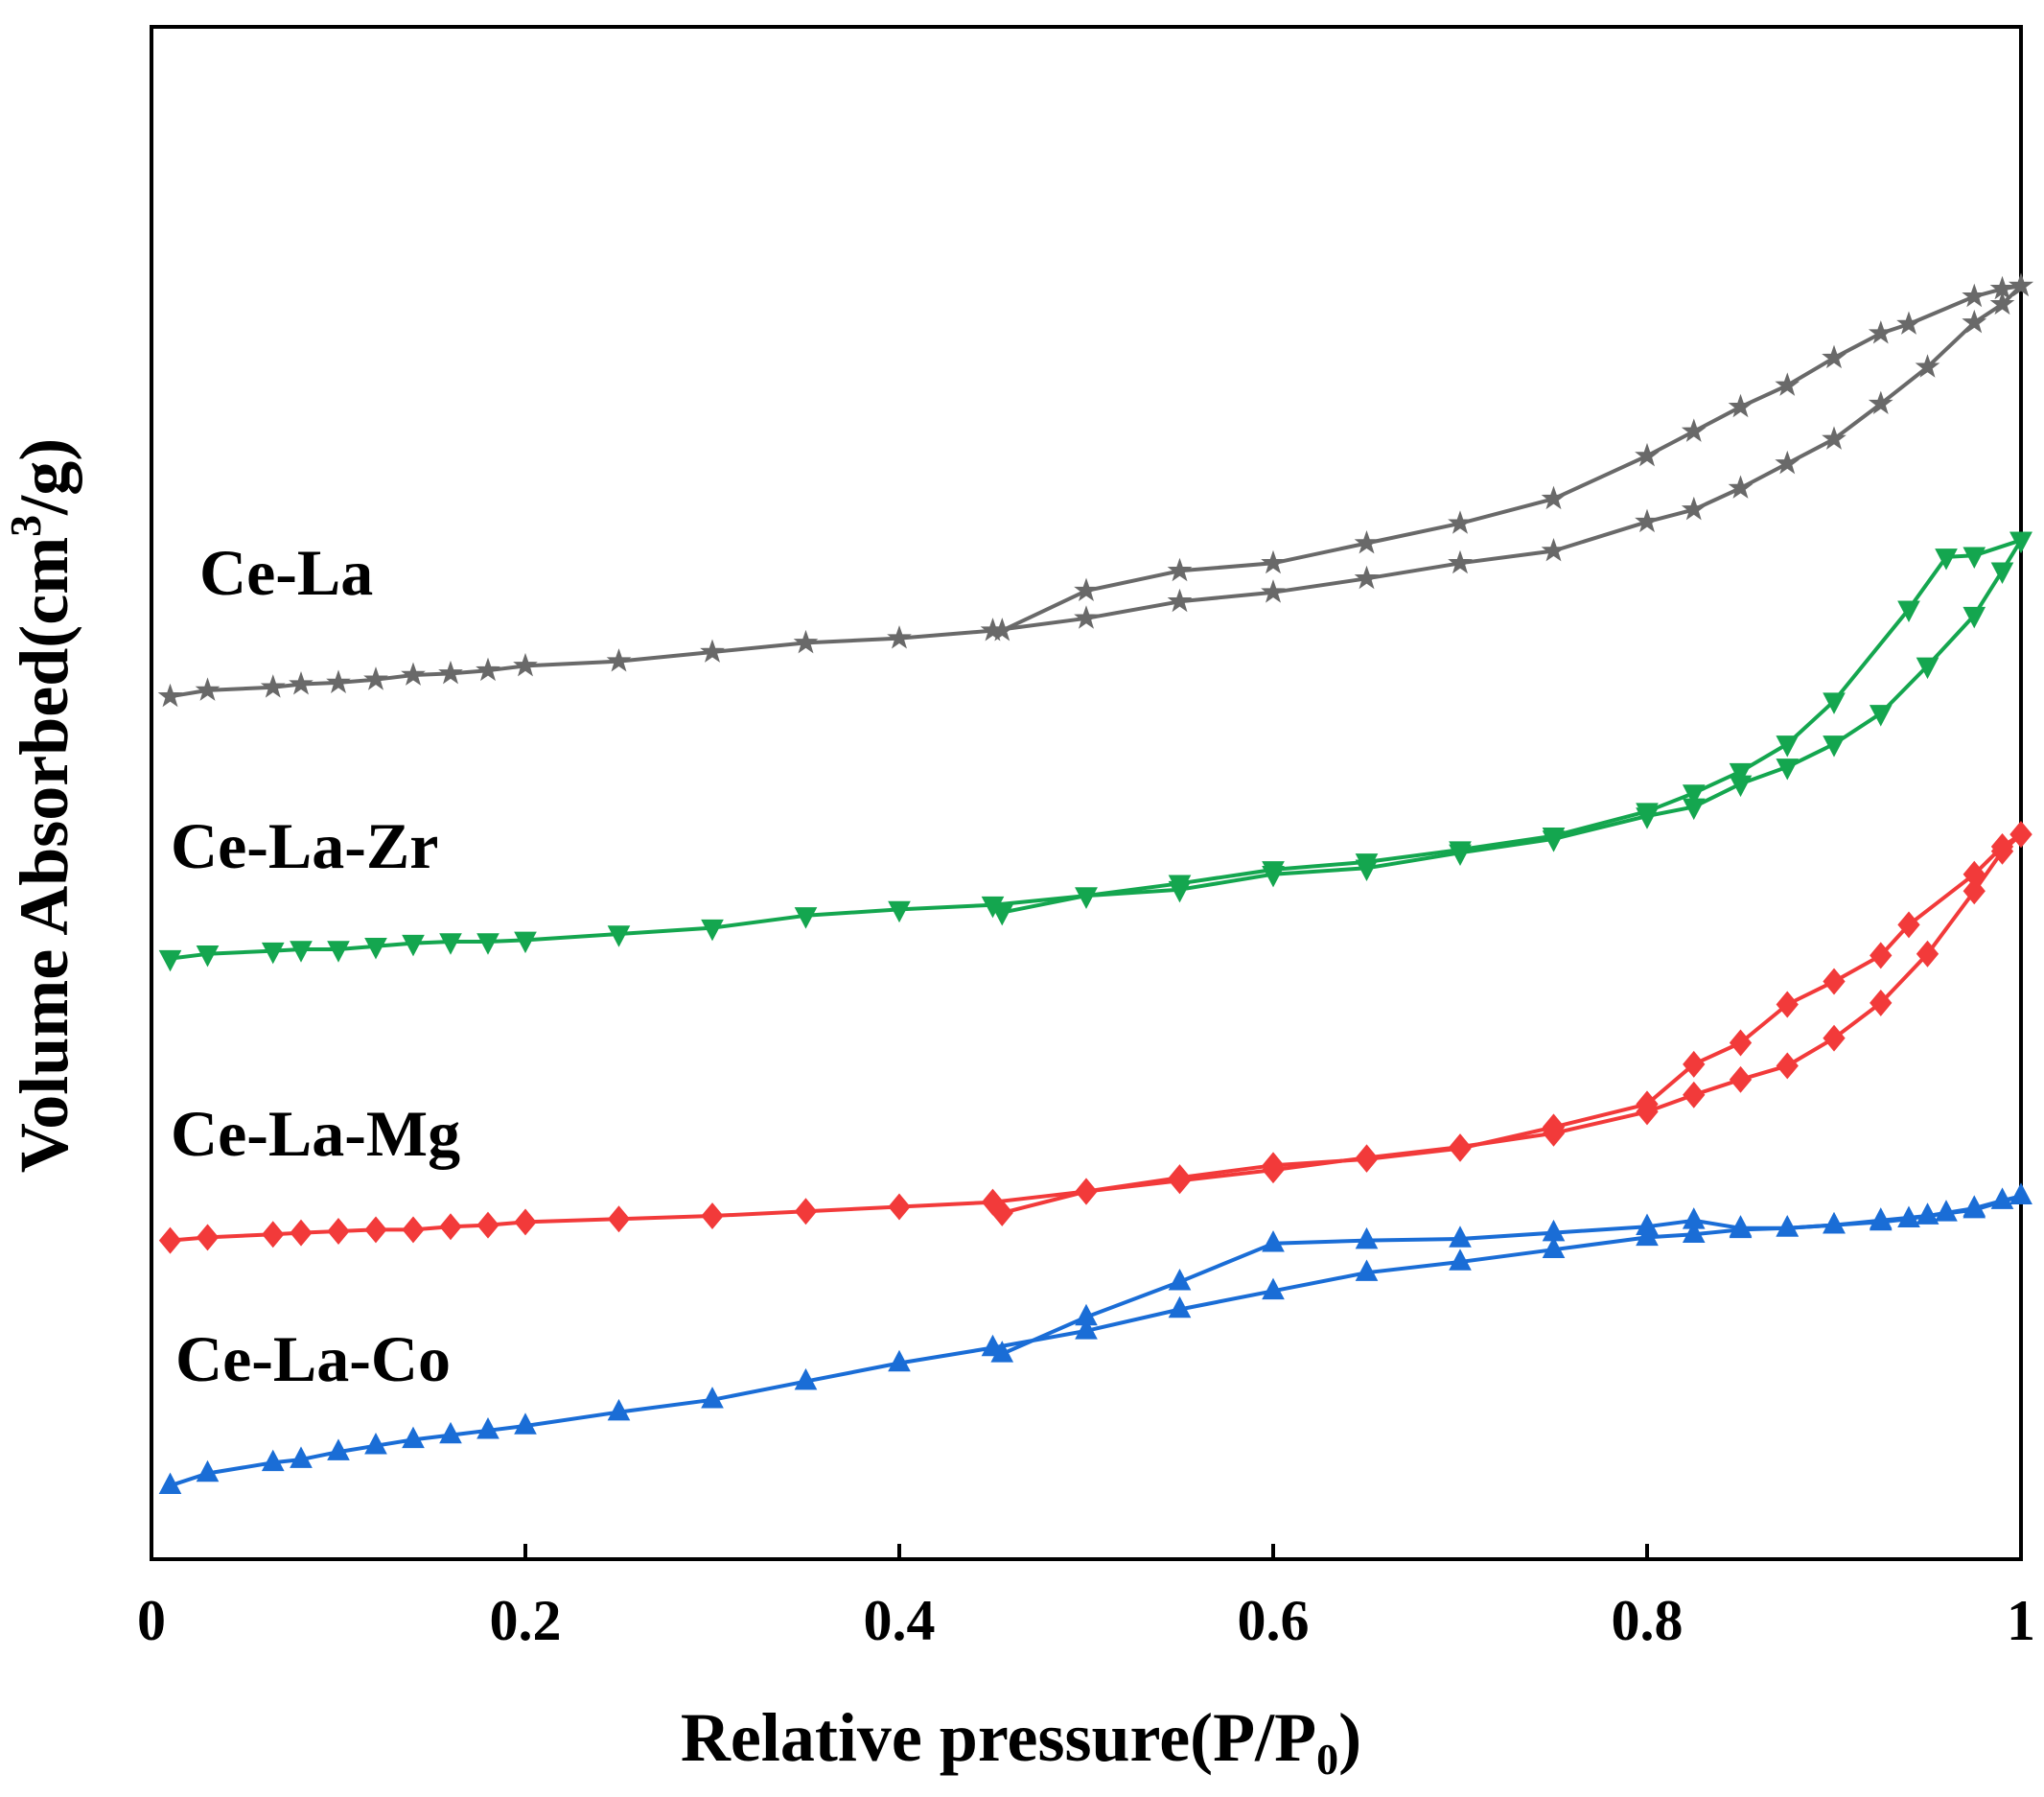 The height and width of the screenshot is (1797, 2044). What do you see at coordinates (1511, 726) in the screenshot?
I see `series-line-1-desorption` at bounding box center [1511, 726].